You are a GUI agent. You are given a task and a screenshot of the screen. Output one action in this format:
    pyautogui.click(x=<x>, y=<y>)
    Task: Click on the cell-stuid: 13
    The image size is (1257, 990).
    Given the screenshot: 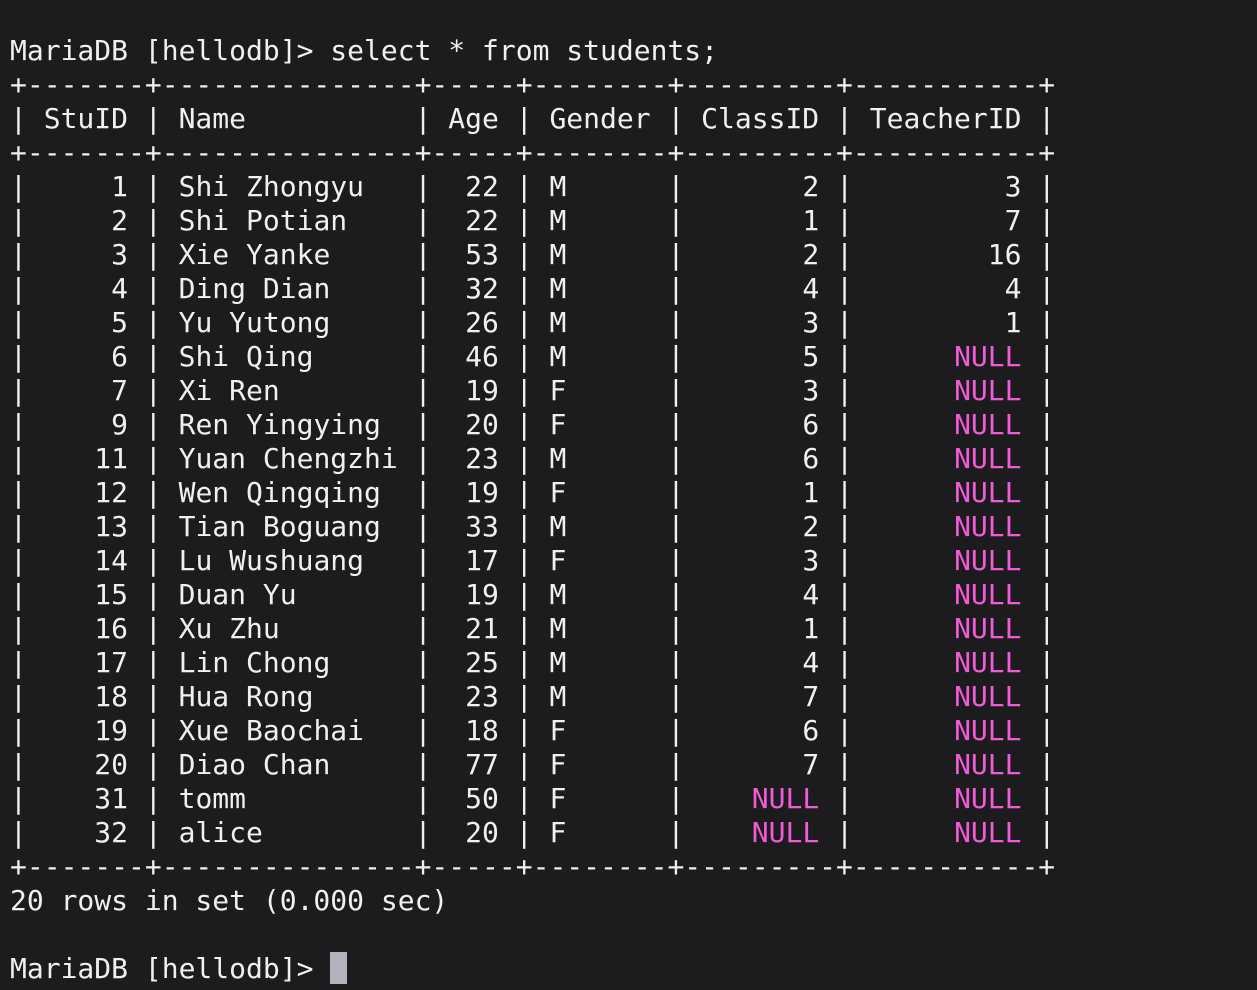 What is the action you would take?
    pyautogui.click(x=85, y=526)
    